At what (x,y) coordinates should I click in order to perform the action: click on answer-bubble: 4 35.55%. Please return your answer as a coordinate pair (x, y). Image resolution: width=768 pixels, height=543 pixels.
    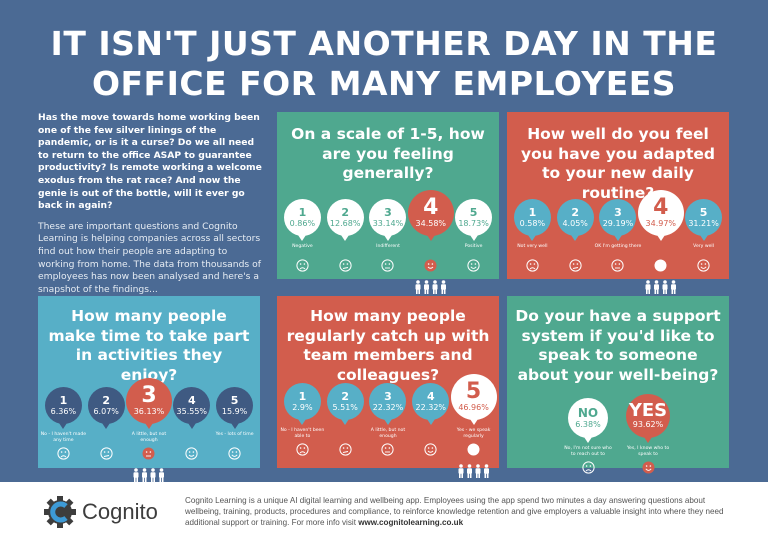
    Looking at the image, I should click on (192, 408).